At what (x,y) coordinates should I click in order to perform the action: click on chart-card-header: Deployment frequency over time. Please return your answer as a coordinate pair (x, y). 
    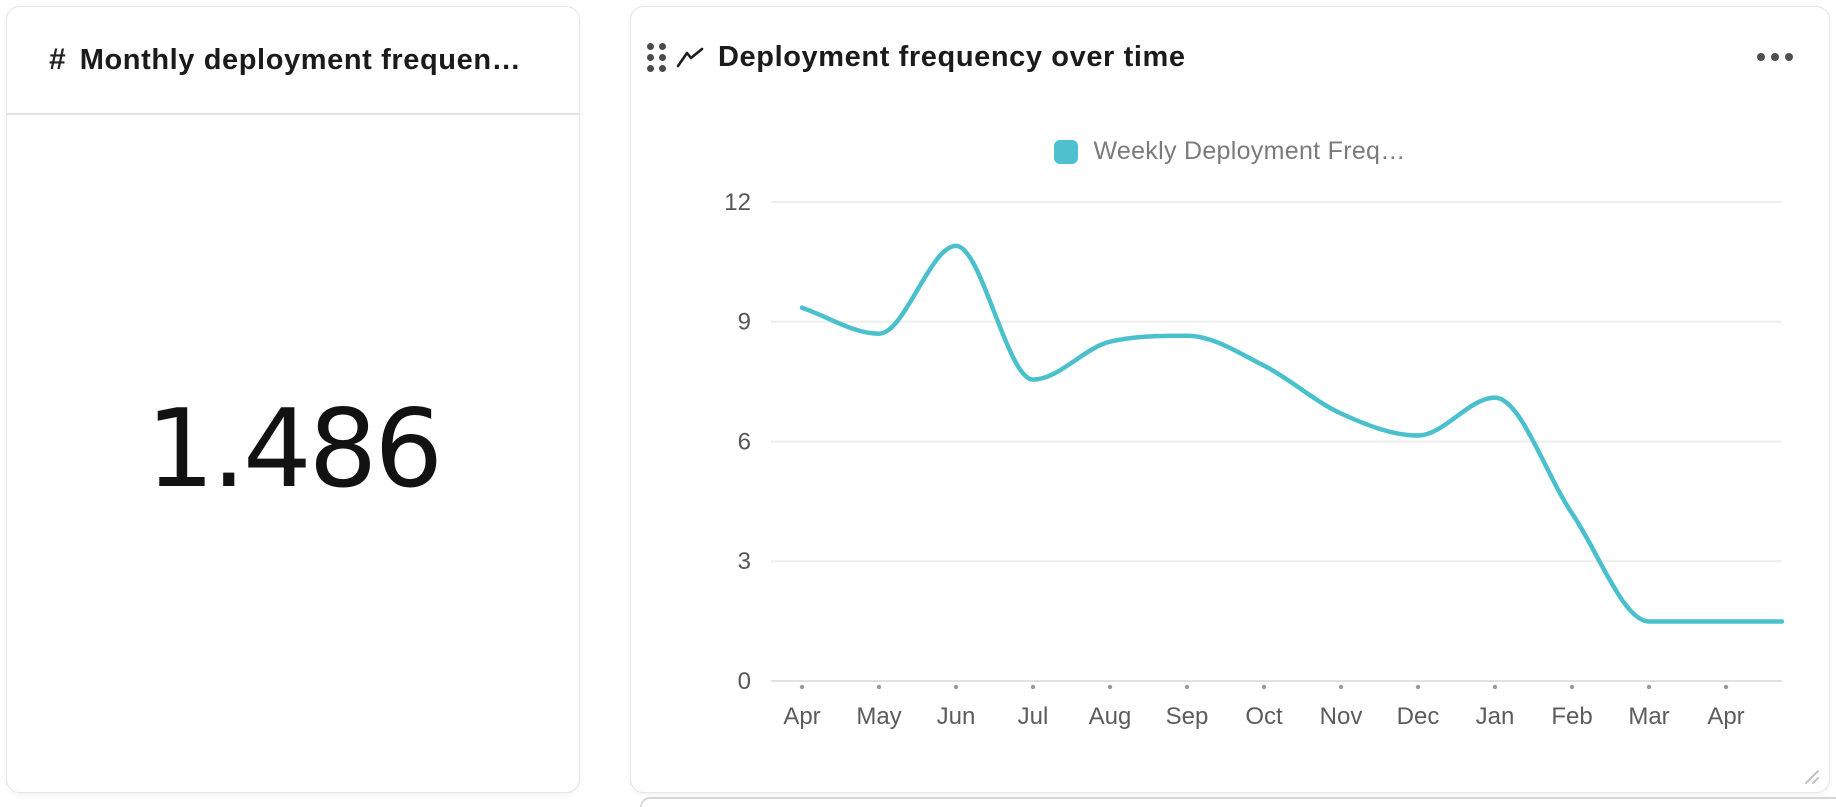
    Looking at the image, I should click on (1230, 57).